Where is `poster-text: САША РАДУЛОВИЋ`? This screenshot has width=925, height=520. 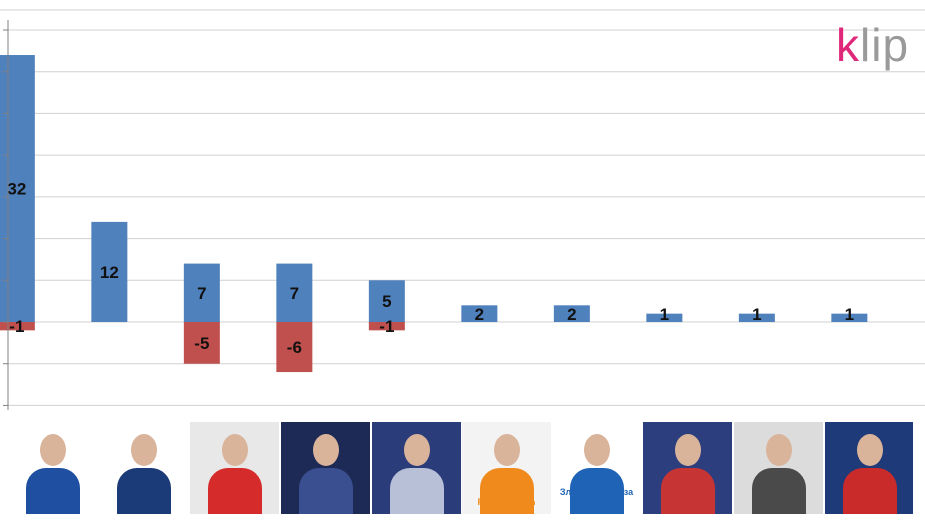
poster-text: САША РАДУЛОВИЋ is located at coordinates (506, 497).